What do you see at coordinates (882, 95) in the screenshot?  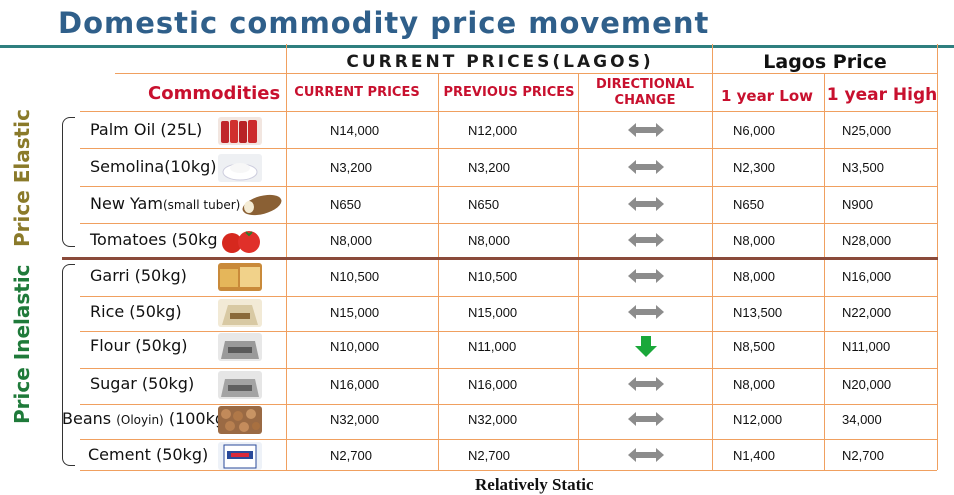 I see `one-year-high-header: 1 year High` at bounding box center [882, 95].